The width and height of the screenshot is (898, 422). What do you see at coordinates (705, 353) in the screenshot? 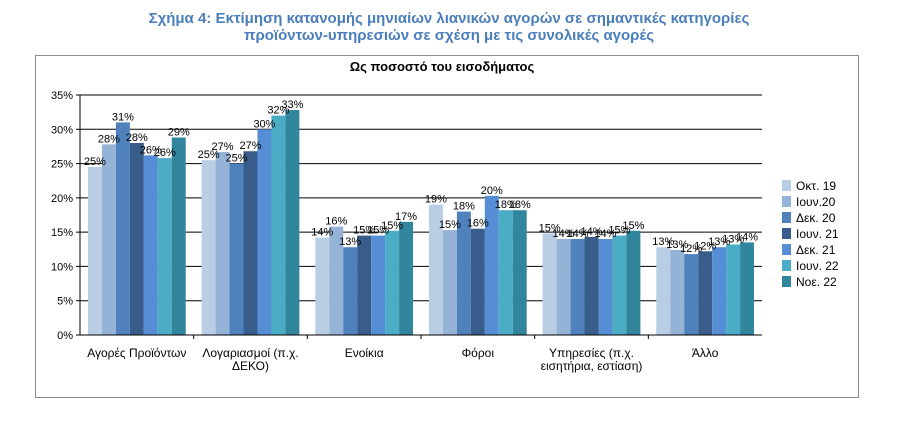
I see `category-label: Άλλο` at bounding box center [705, 353].